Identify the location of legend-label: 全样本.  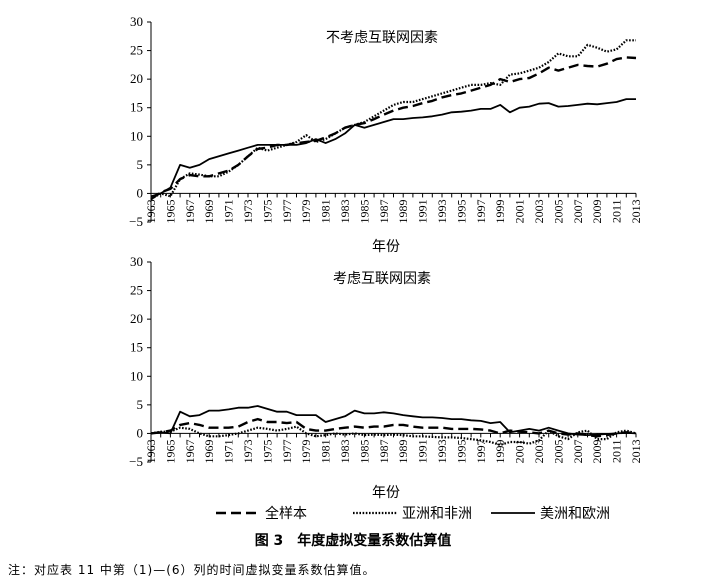
(286, 513).